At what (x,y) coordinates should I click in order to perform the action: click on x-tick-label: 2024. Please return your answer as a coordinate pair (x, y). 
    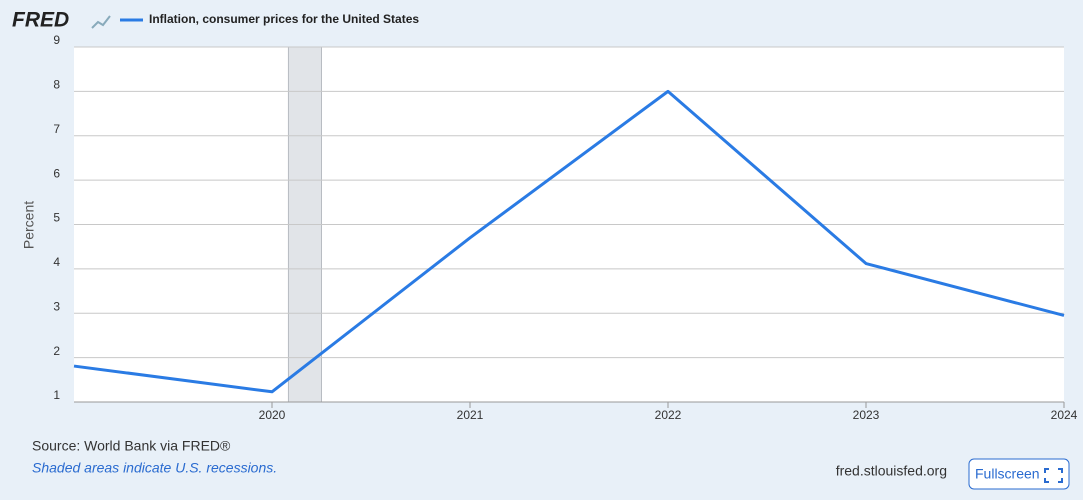
    Looking at the image, I should click on (1064, 415).